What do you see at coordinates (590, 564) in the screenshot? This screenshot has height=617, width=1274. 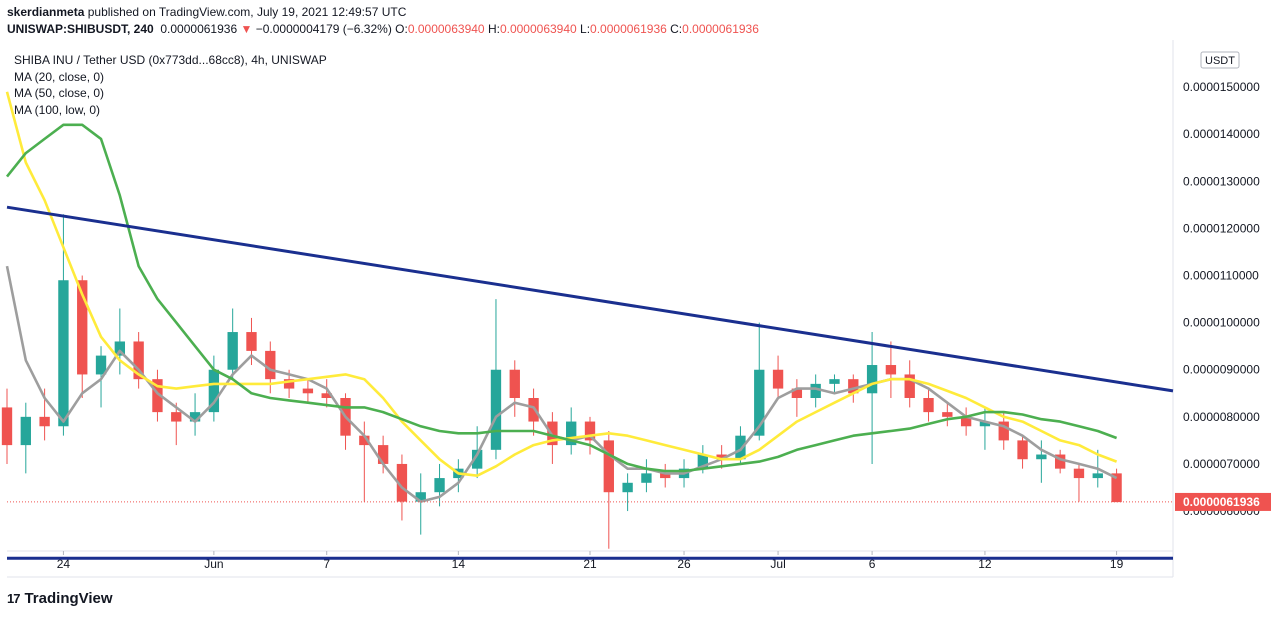 I see `x-tick-label: 21` at bounding box center [590, 564].